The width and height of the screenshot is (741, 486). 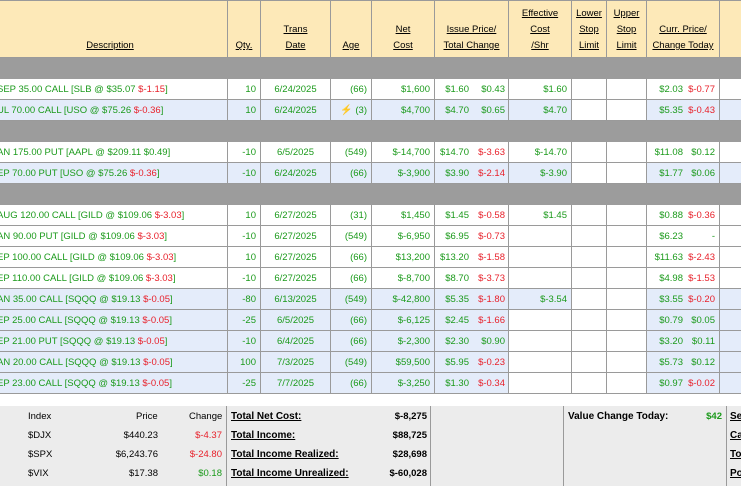 What do you see at coordinates (457, 236) in the screenshot?
I see `issue-price: $6.95` at bounding box center [457, 236].